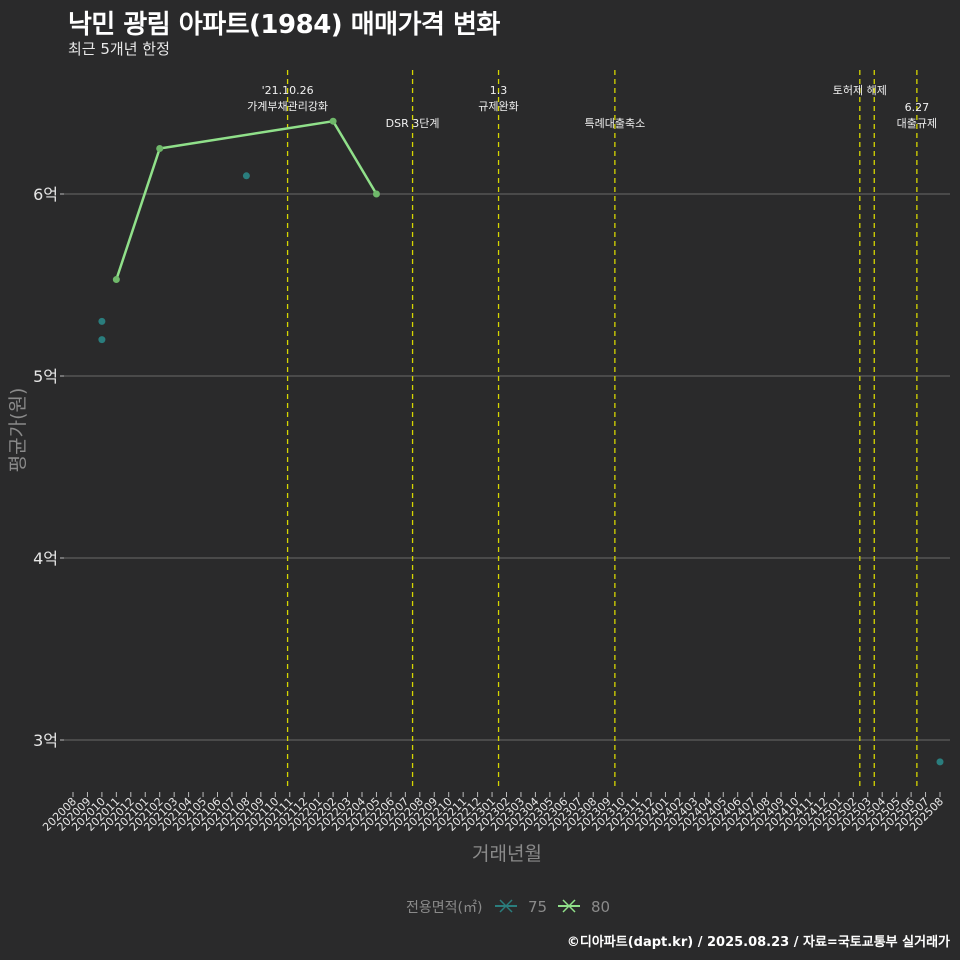  I want to click on event-label: DSR 3단계, so click(413, 123).